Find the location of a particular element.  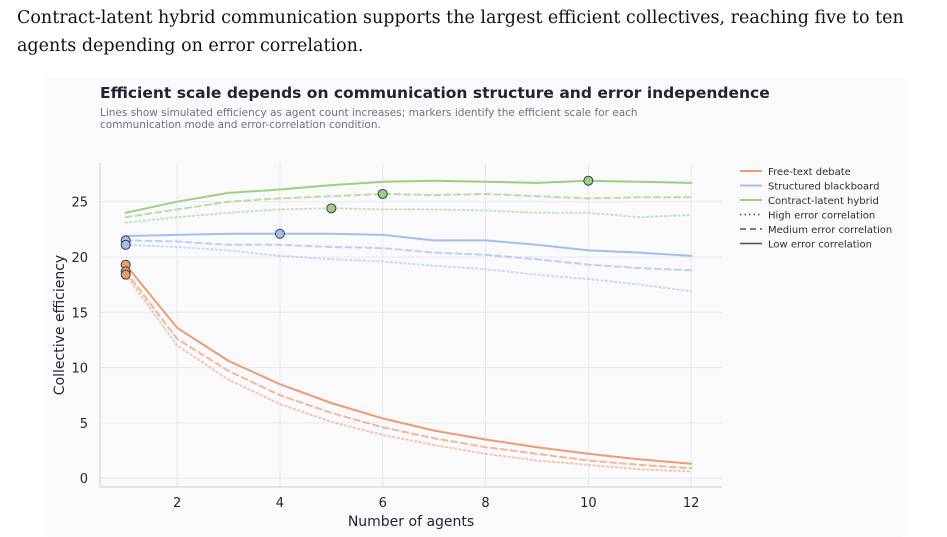

x-tick-label: 12 is located at coordinates (691, 503).